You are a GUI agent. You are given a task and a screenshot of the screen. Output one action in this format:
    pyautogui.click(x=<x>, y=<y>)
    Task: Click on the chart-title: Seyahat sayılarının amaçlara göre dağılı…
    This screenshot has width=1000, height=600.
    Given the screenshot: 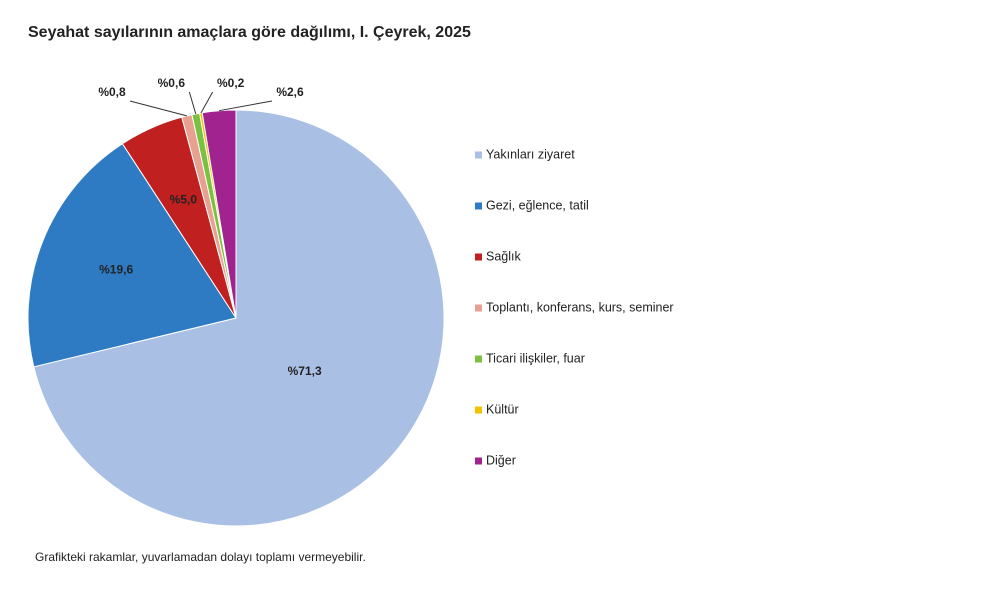 What is the action you would take?
    pyautogui.click(x=249, y=32)
    